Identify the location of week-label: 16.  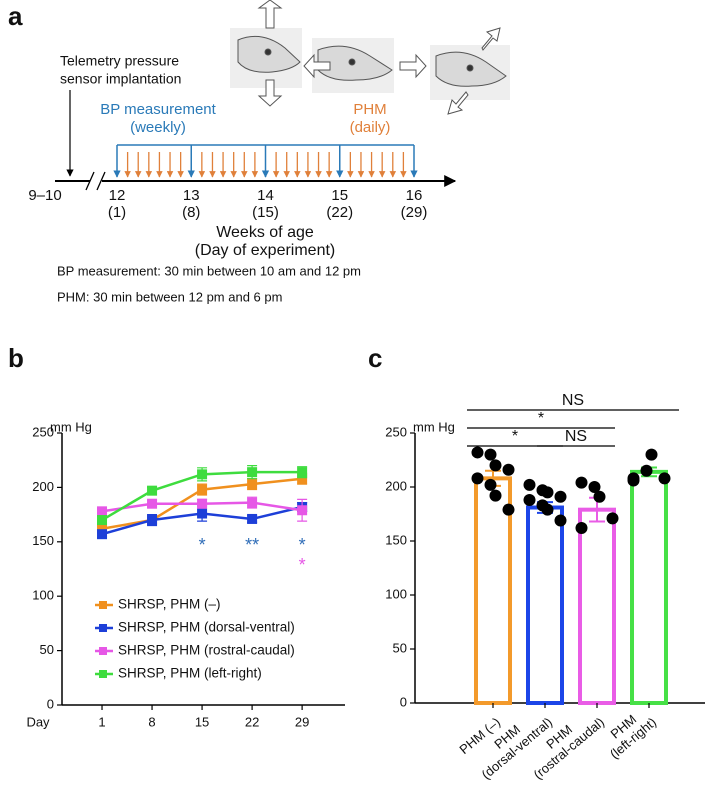
(414, 195).